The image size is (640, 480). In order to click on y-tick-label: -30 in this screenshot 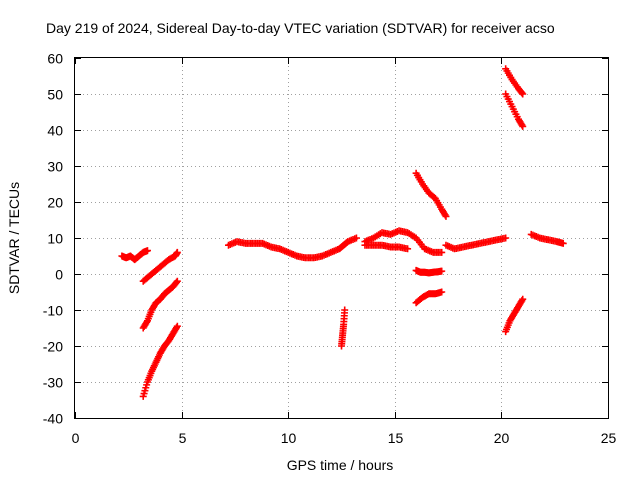, I will do `click(53, 383)`.